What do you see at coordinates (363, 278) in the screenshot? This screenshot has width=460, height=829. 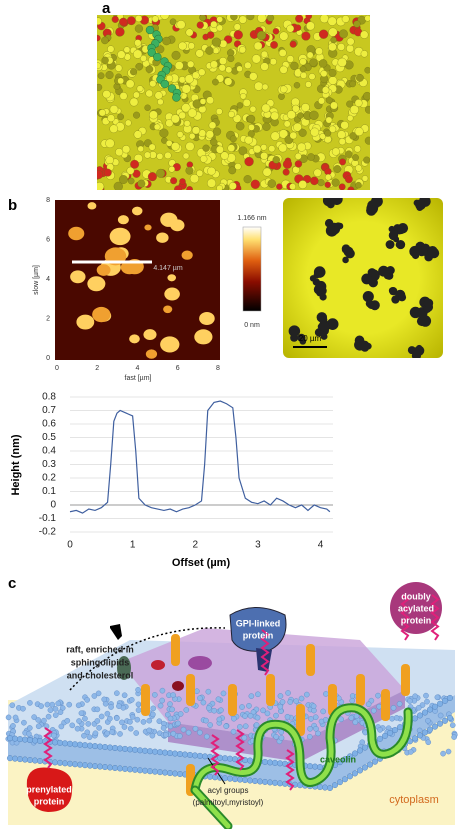 I see `microscopy-image` at bounding box center [363, 278].